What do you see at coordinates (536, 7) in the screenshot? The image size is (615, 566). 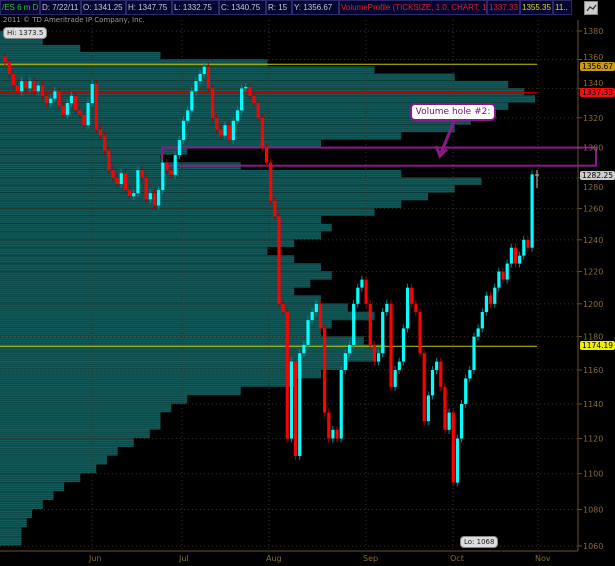 I see `study-value-2: 1355.35` at bounding box center [536, 7].